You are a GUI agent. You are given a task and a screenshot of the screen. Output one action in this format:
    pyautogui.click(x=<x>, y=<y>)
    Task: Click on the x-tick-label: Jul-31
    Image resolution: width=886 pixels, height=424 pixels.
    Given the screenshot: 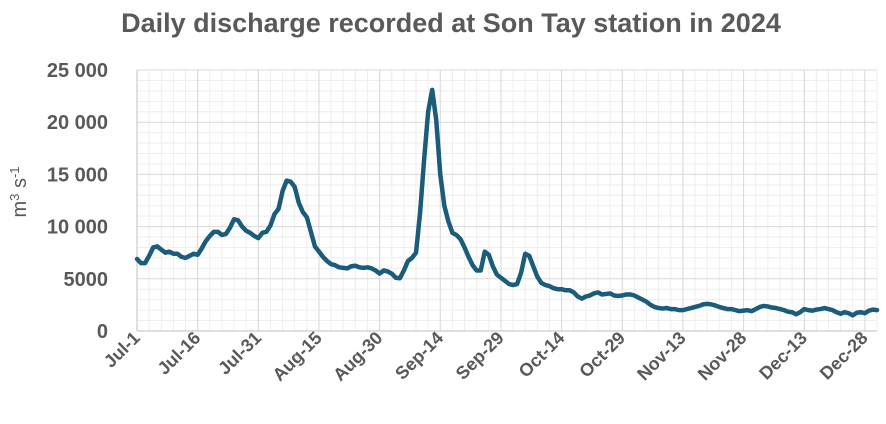 What is the action you would take?
    pyautogui.click(x=239, y=353)
    